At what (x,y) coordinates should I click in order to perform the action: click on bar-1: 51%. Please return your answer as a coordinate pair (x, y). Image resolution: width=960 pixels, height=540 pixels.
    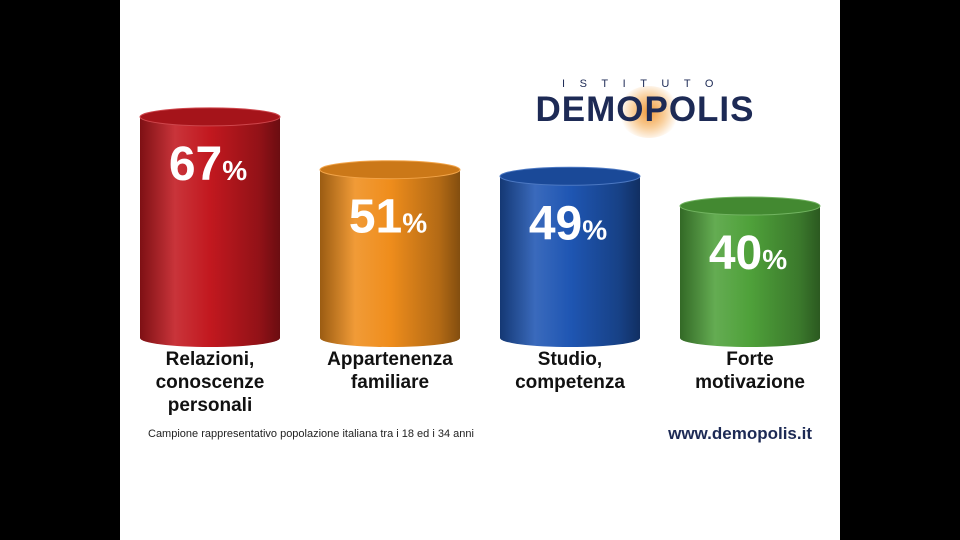
    Looking at the image, I should click on (390, 253).